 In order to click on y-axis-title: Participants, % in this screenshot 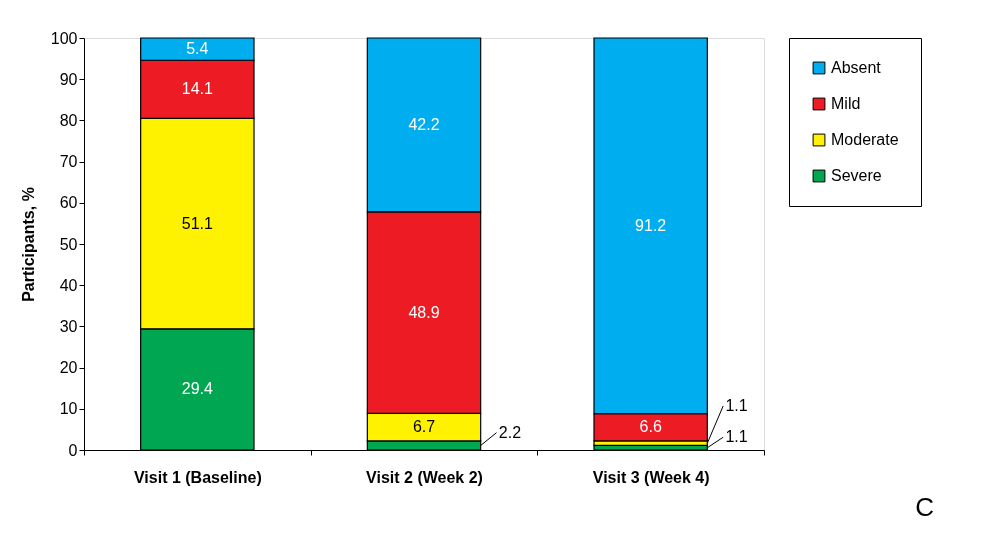, I will do `click(28, 244)`.